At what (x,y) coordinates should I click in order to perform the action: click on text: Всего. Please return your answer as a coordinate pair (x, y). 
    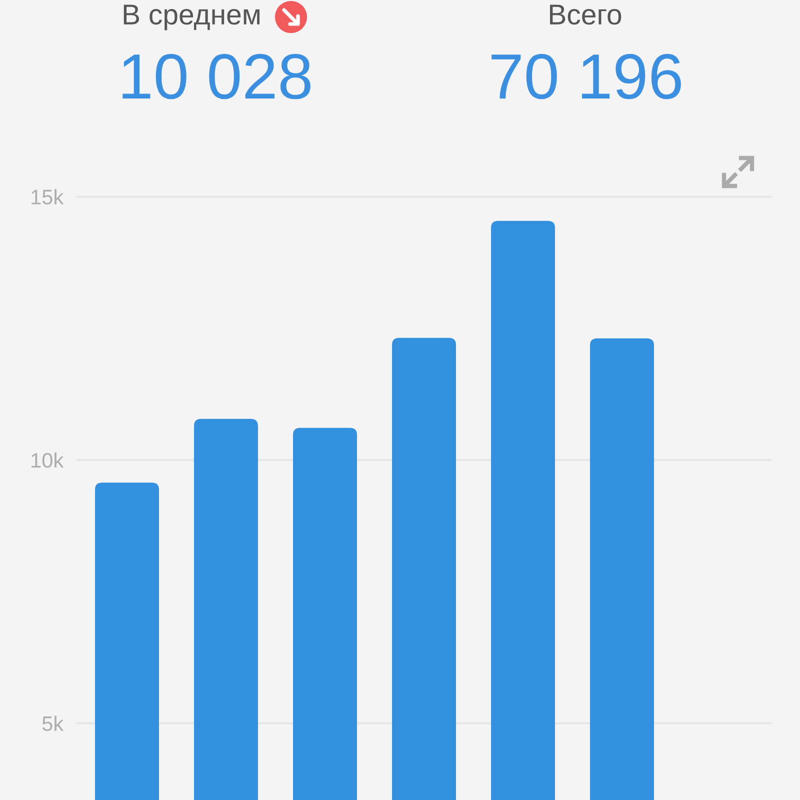
    Looking at the image, I should click on (586, 14).